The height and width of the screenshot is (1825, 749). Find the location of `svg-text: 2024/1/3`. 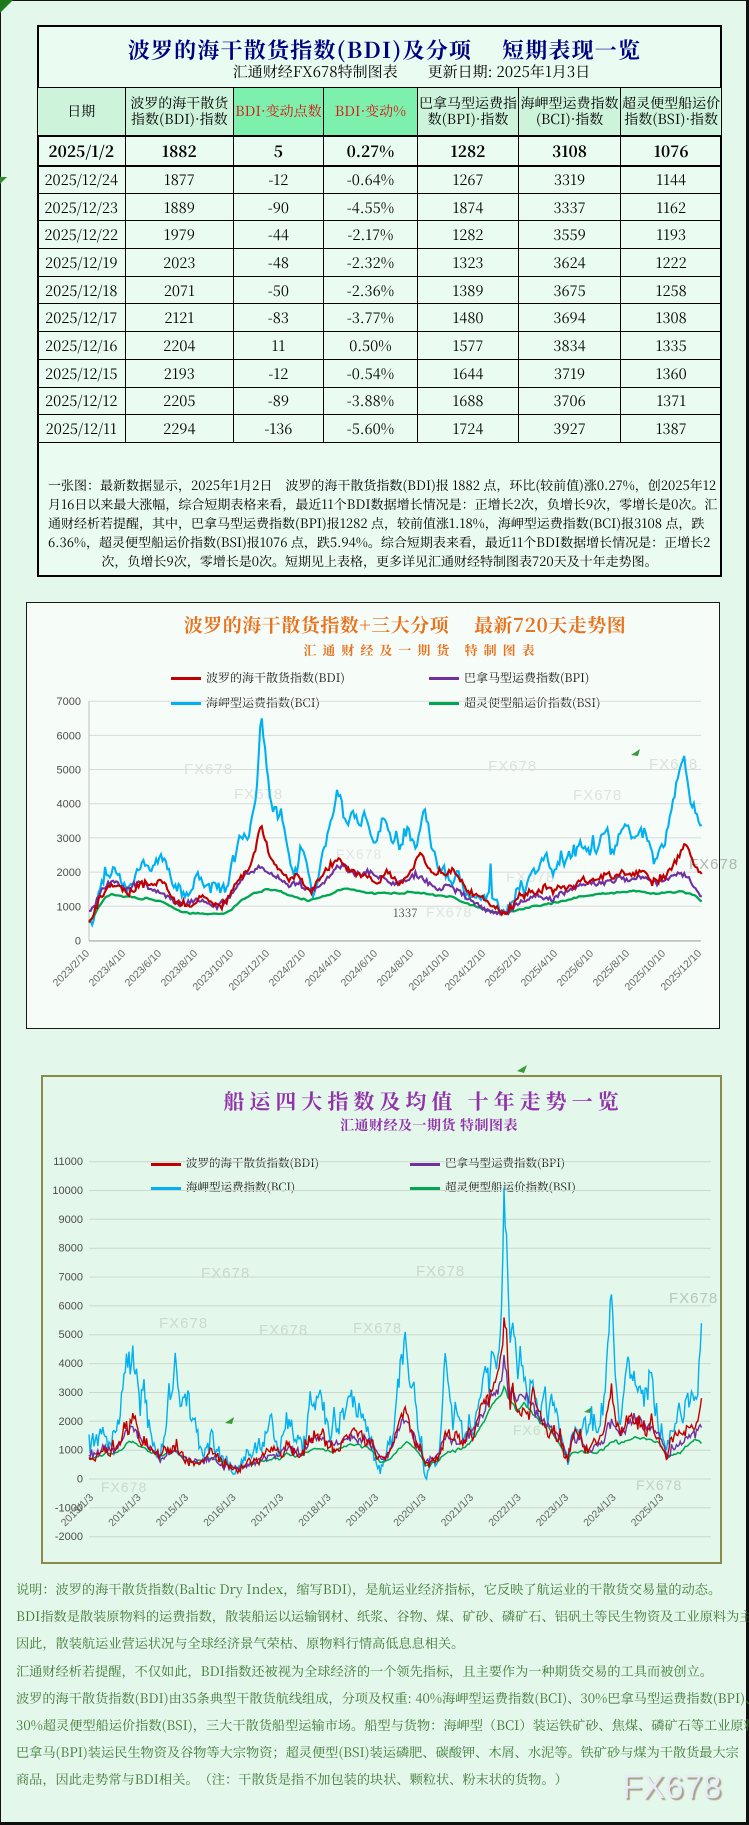

svg-text: 2024/1/3 is located at coordinates (599, 1510).